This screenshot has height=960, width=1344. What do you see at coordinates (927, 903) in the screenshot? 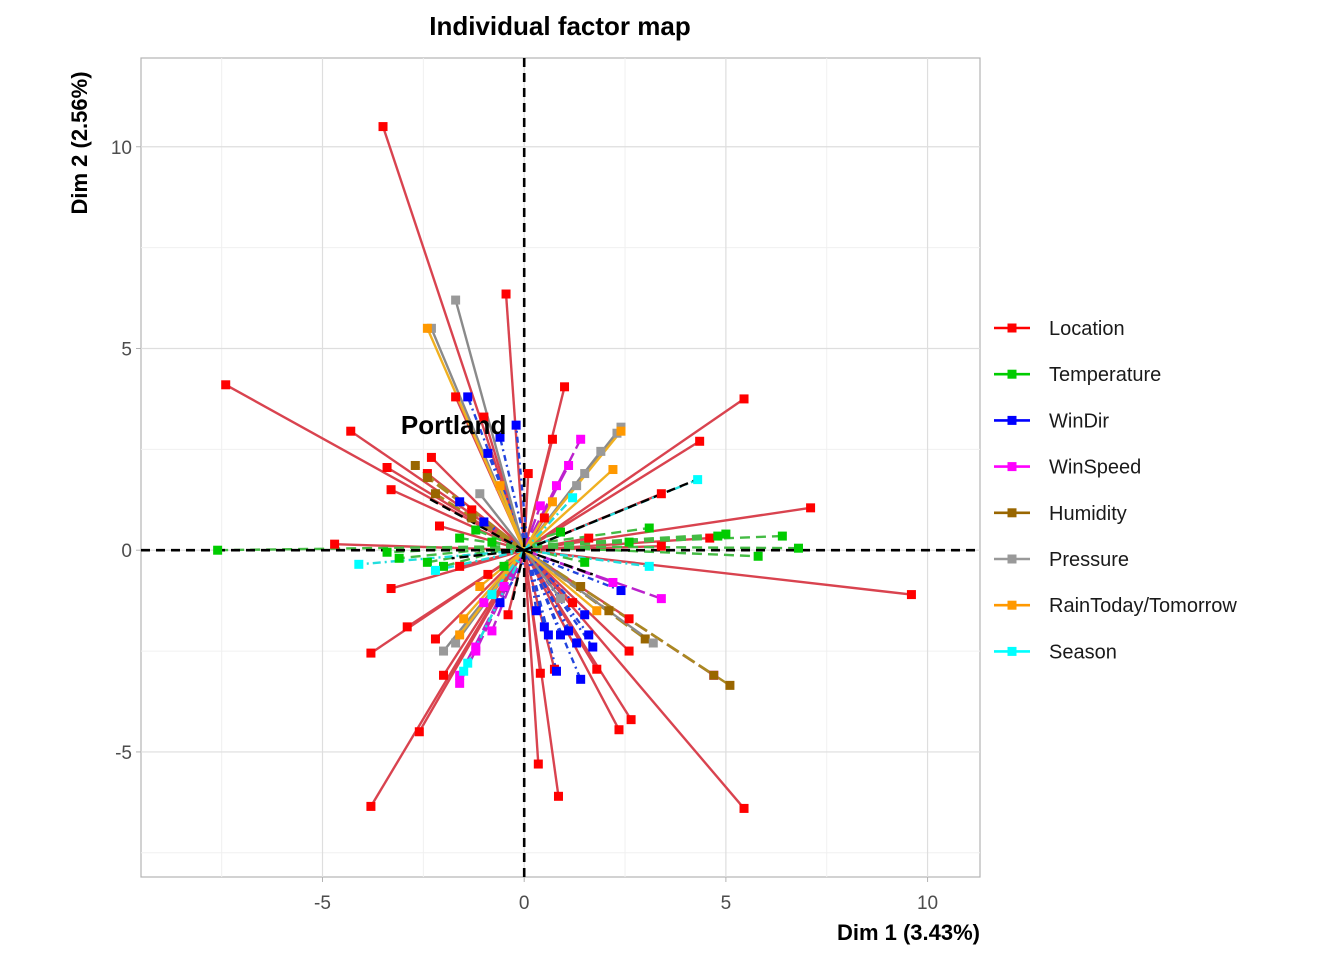
I see `x-tick-label: 10` at bounding box center [927, 903].